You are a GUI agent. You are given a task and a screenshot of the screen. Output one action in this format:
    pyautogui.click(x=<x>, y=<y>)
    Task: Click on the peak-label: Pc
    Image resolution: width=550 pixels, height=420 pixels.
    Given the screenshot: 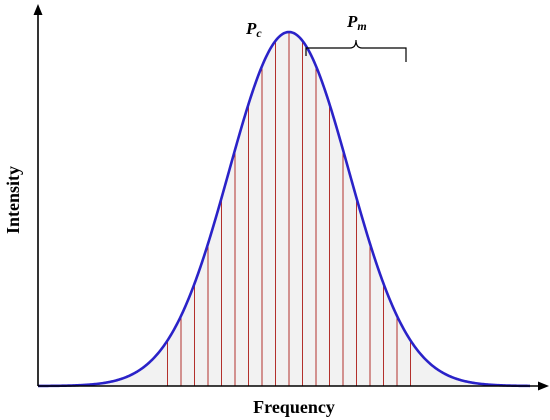 What is the action you would take?
    pyautogui.click(x=253, y=29)
    